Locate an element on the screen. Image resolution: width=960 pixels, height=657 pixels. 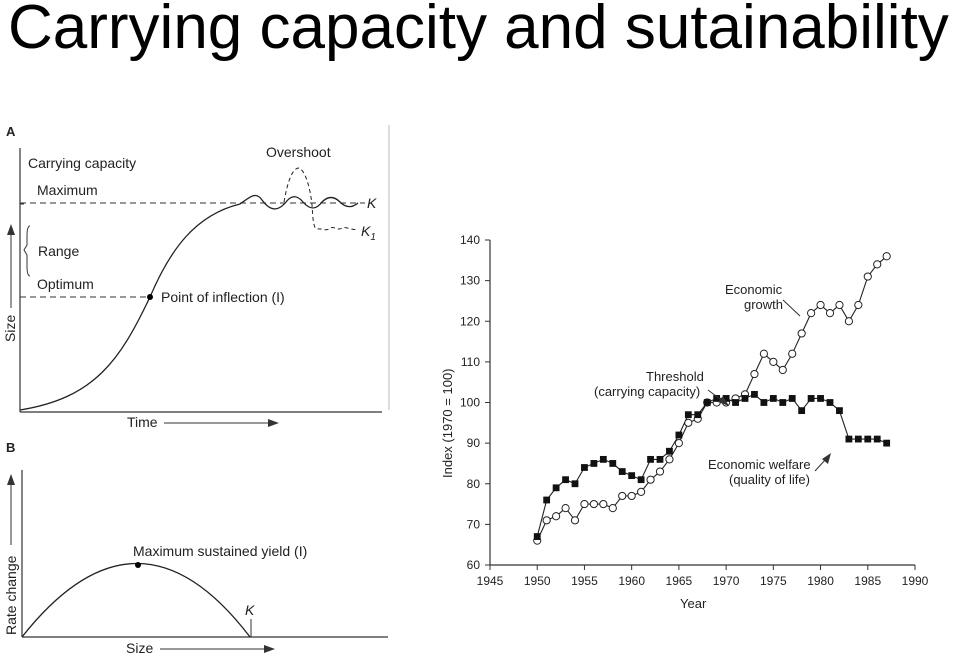
y-tick-label: 100 is located at coordinates (470, 403).